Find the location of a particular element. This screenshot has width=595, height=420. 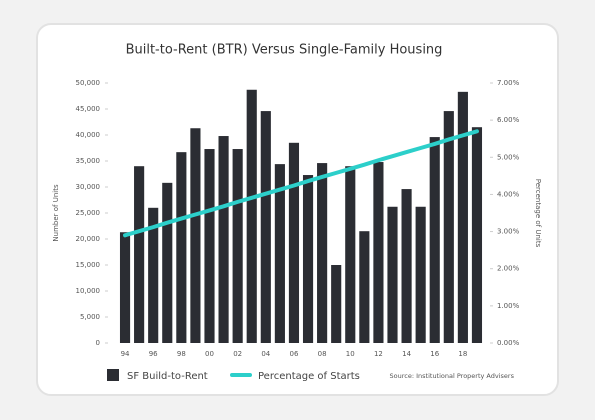

x-tick-label: 98 is located at coordinates (181, 354).